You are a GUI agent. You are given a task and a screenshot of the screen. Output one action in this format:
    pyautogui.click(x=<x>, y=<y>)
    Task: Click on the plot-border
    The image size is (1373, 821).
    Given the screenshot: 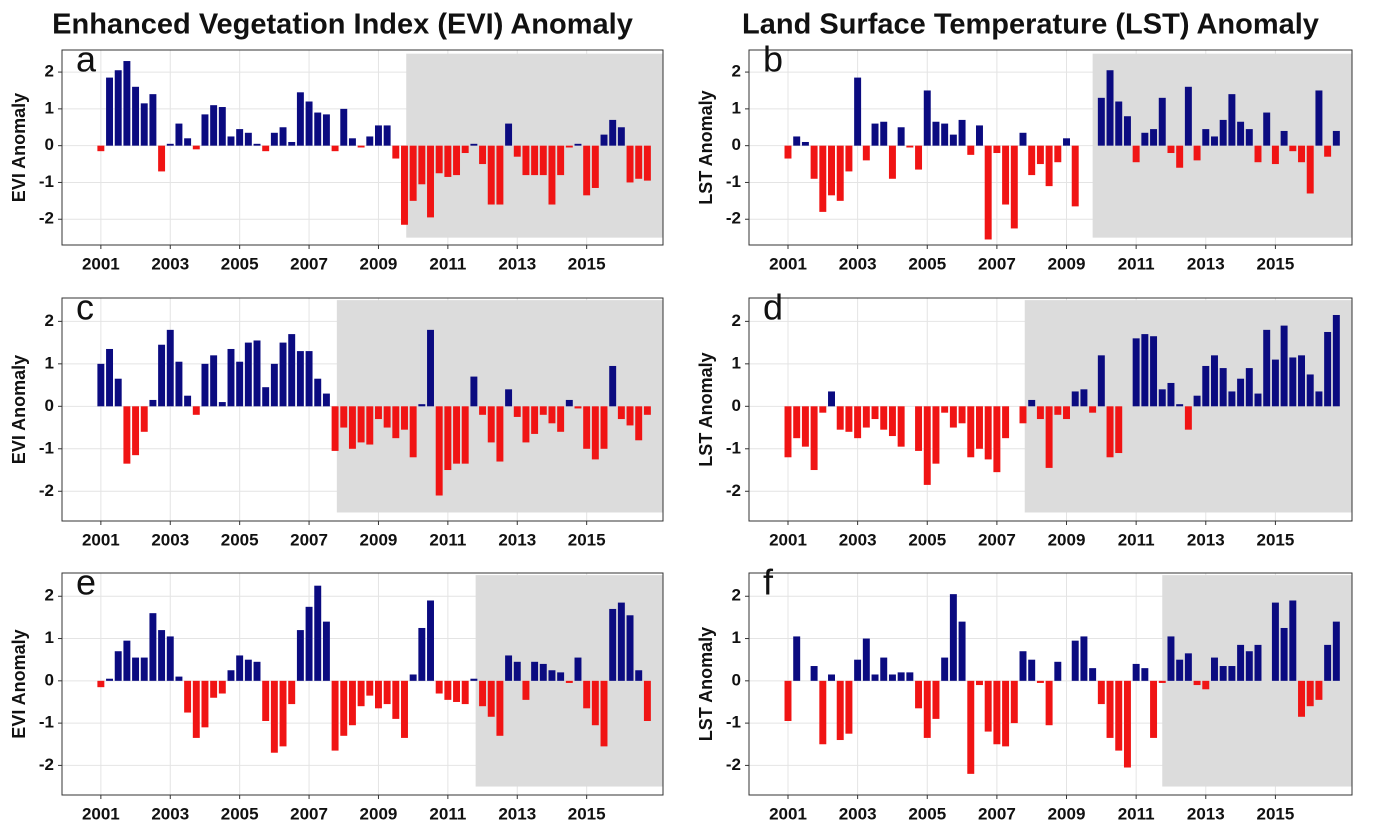 What is the action you would take?
    pyautogui.click(x=1050, y=409)
    